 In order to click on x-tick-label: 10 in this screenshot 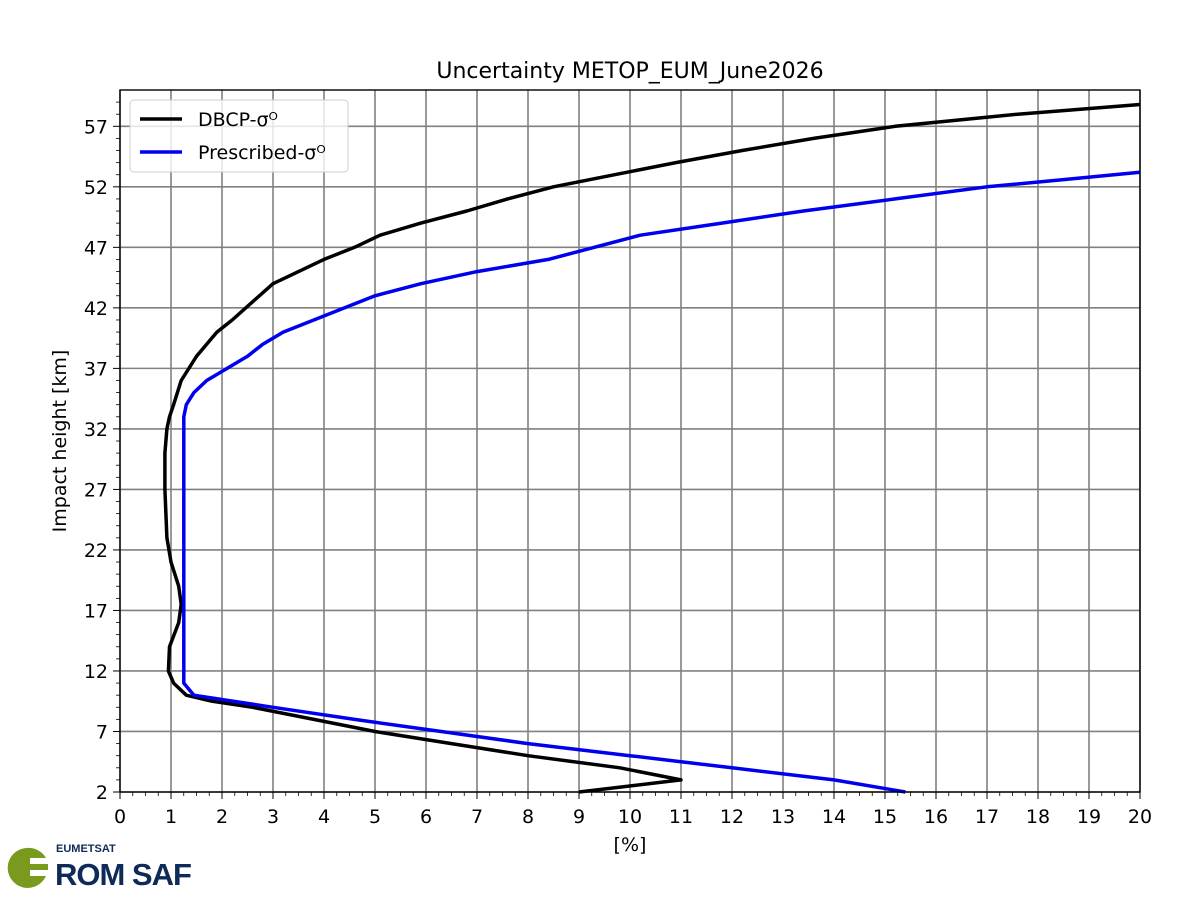, I will do `click(630, 817)`.